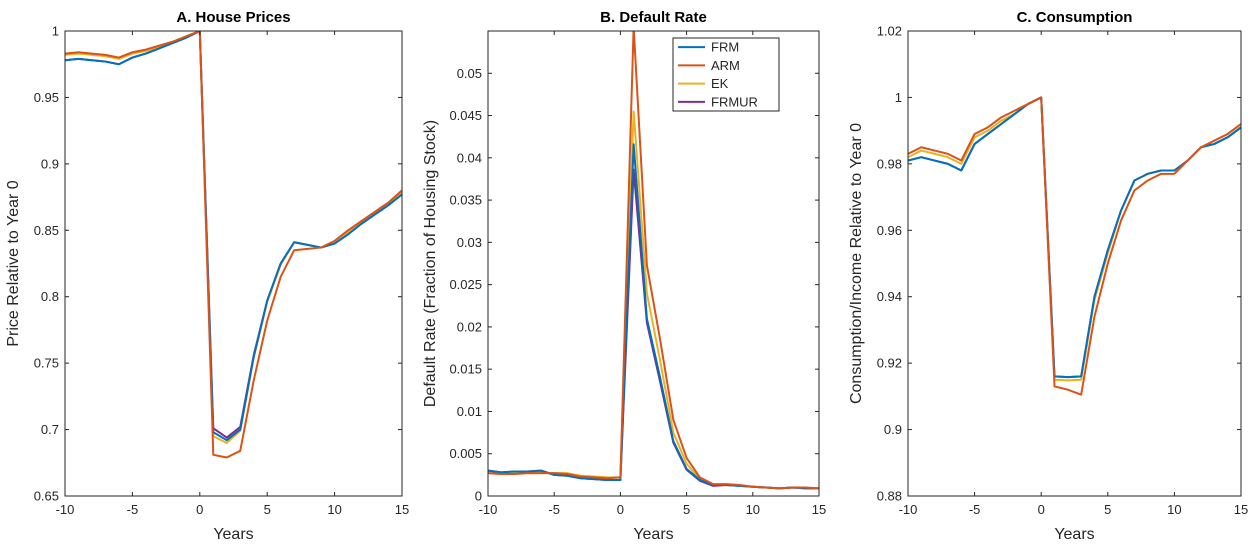 The height and width of the screenshot is (552, 1255). Describe the element at coordinates (734, 101) in the screenshot. I see `legend-label-frmur: FRMUR` at that location.